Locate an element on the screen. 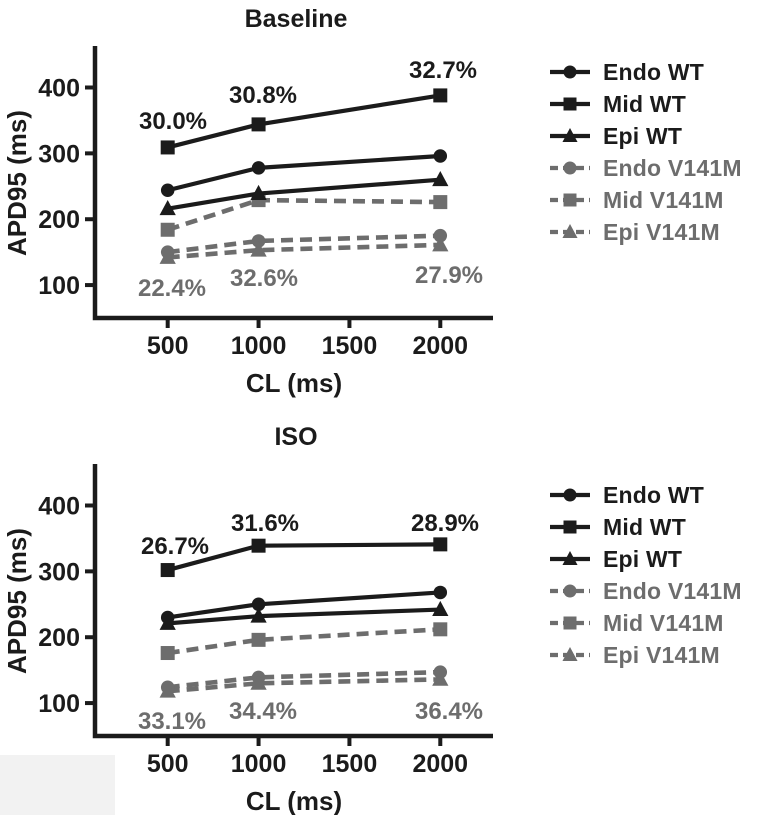 The width and height of the screenshot is (774, 815). annotation-label: 30.8% is located at coordinates (263, 95).